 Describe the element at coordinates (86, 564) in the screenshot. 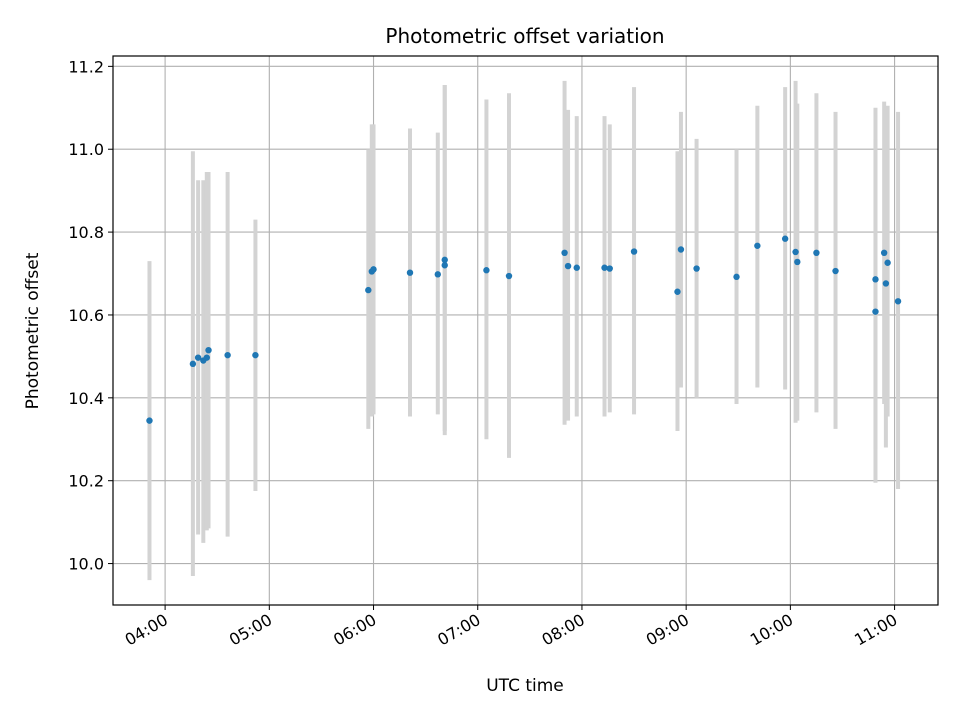

I see `y-tick-label: 10.0` at that location.